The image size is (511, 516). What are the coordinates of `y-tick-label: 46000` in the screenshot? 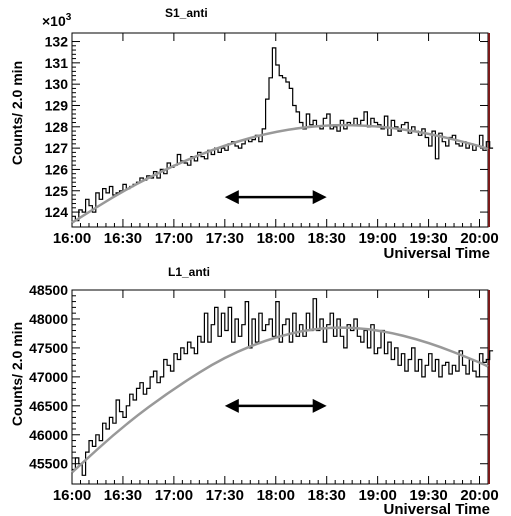 It's located at (48, 435).